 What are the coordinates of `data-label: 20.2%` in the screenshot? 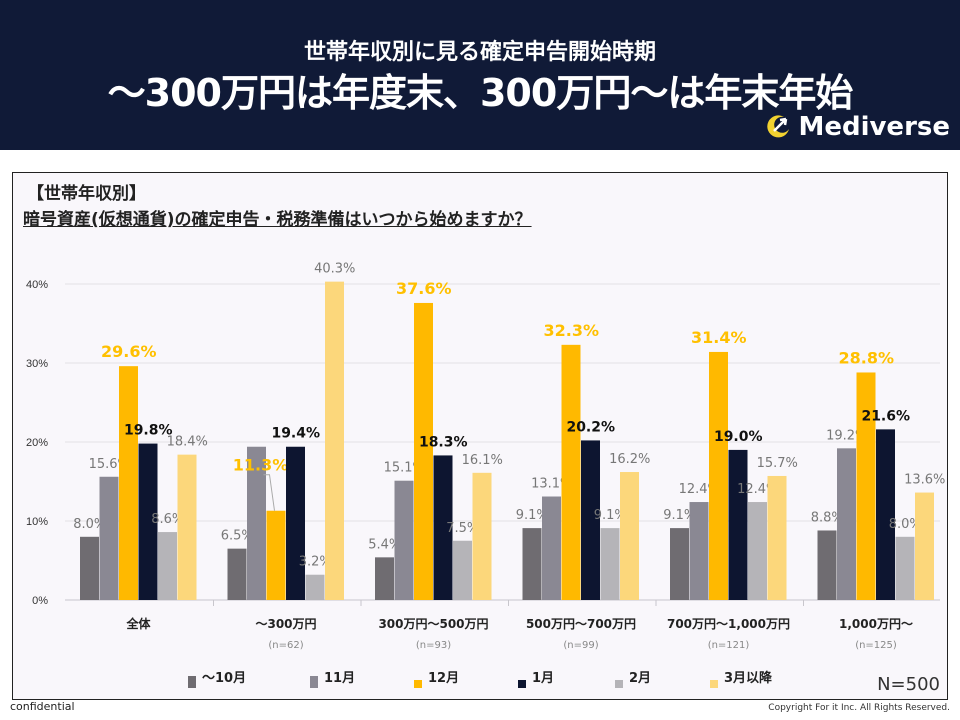 It's located at (590, 427).